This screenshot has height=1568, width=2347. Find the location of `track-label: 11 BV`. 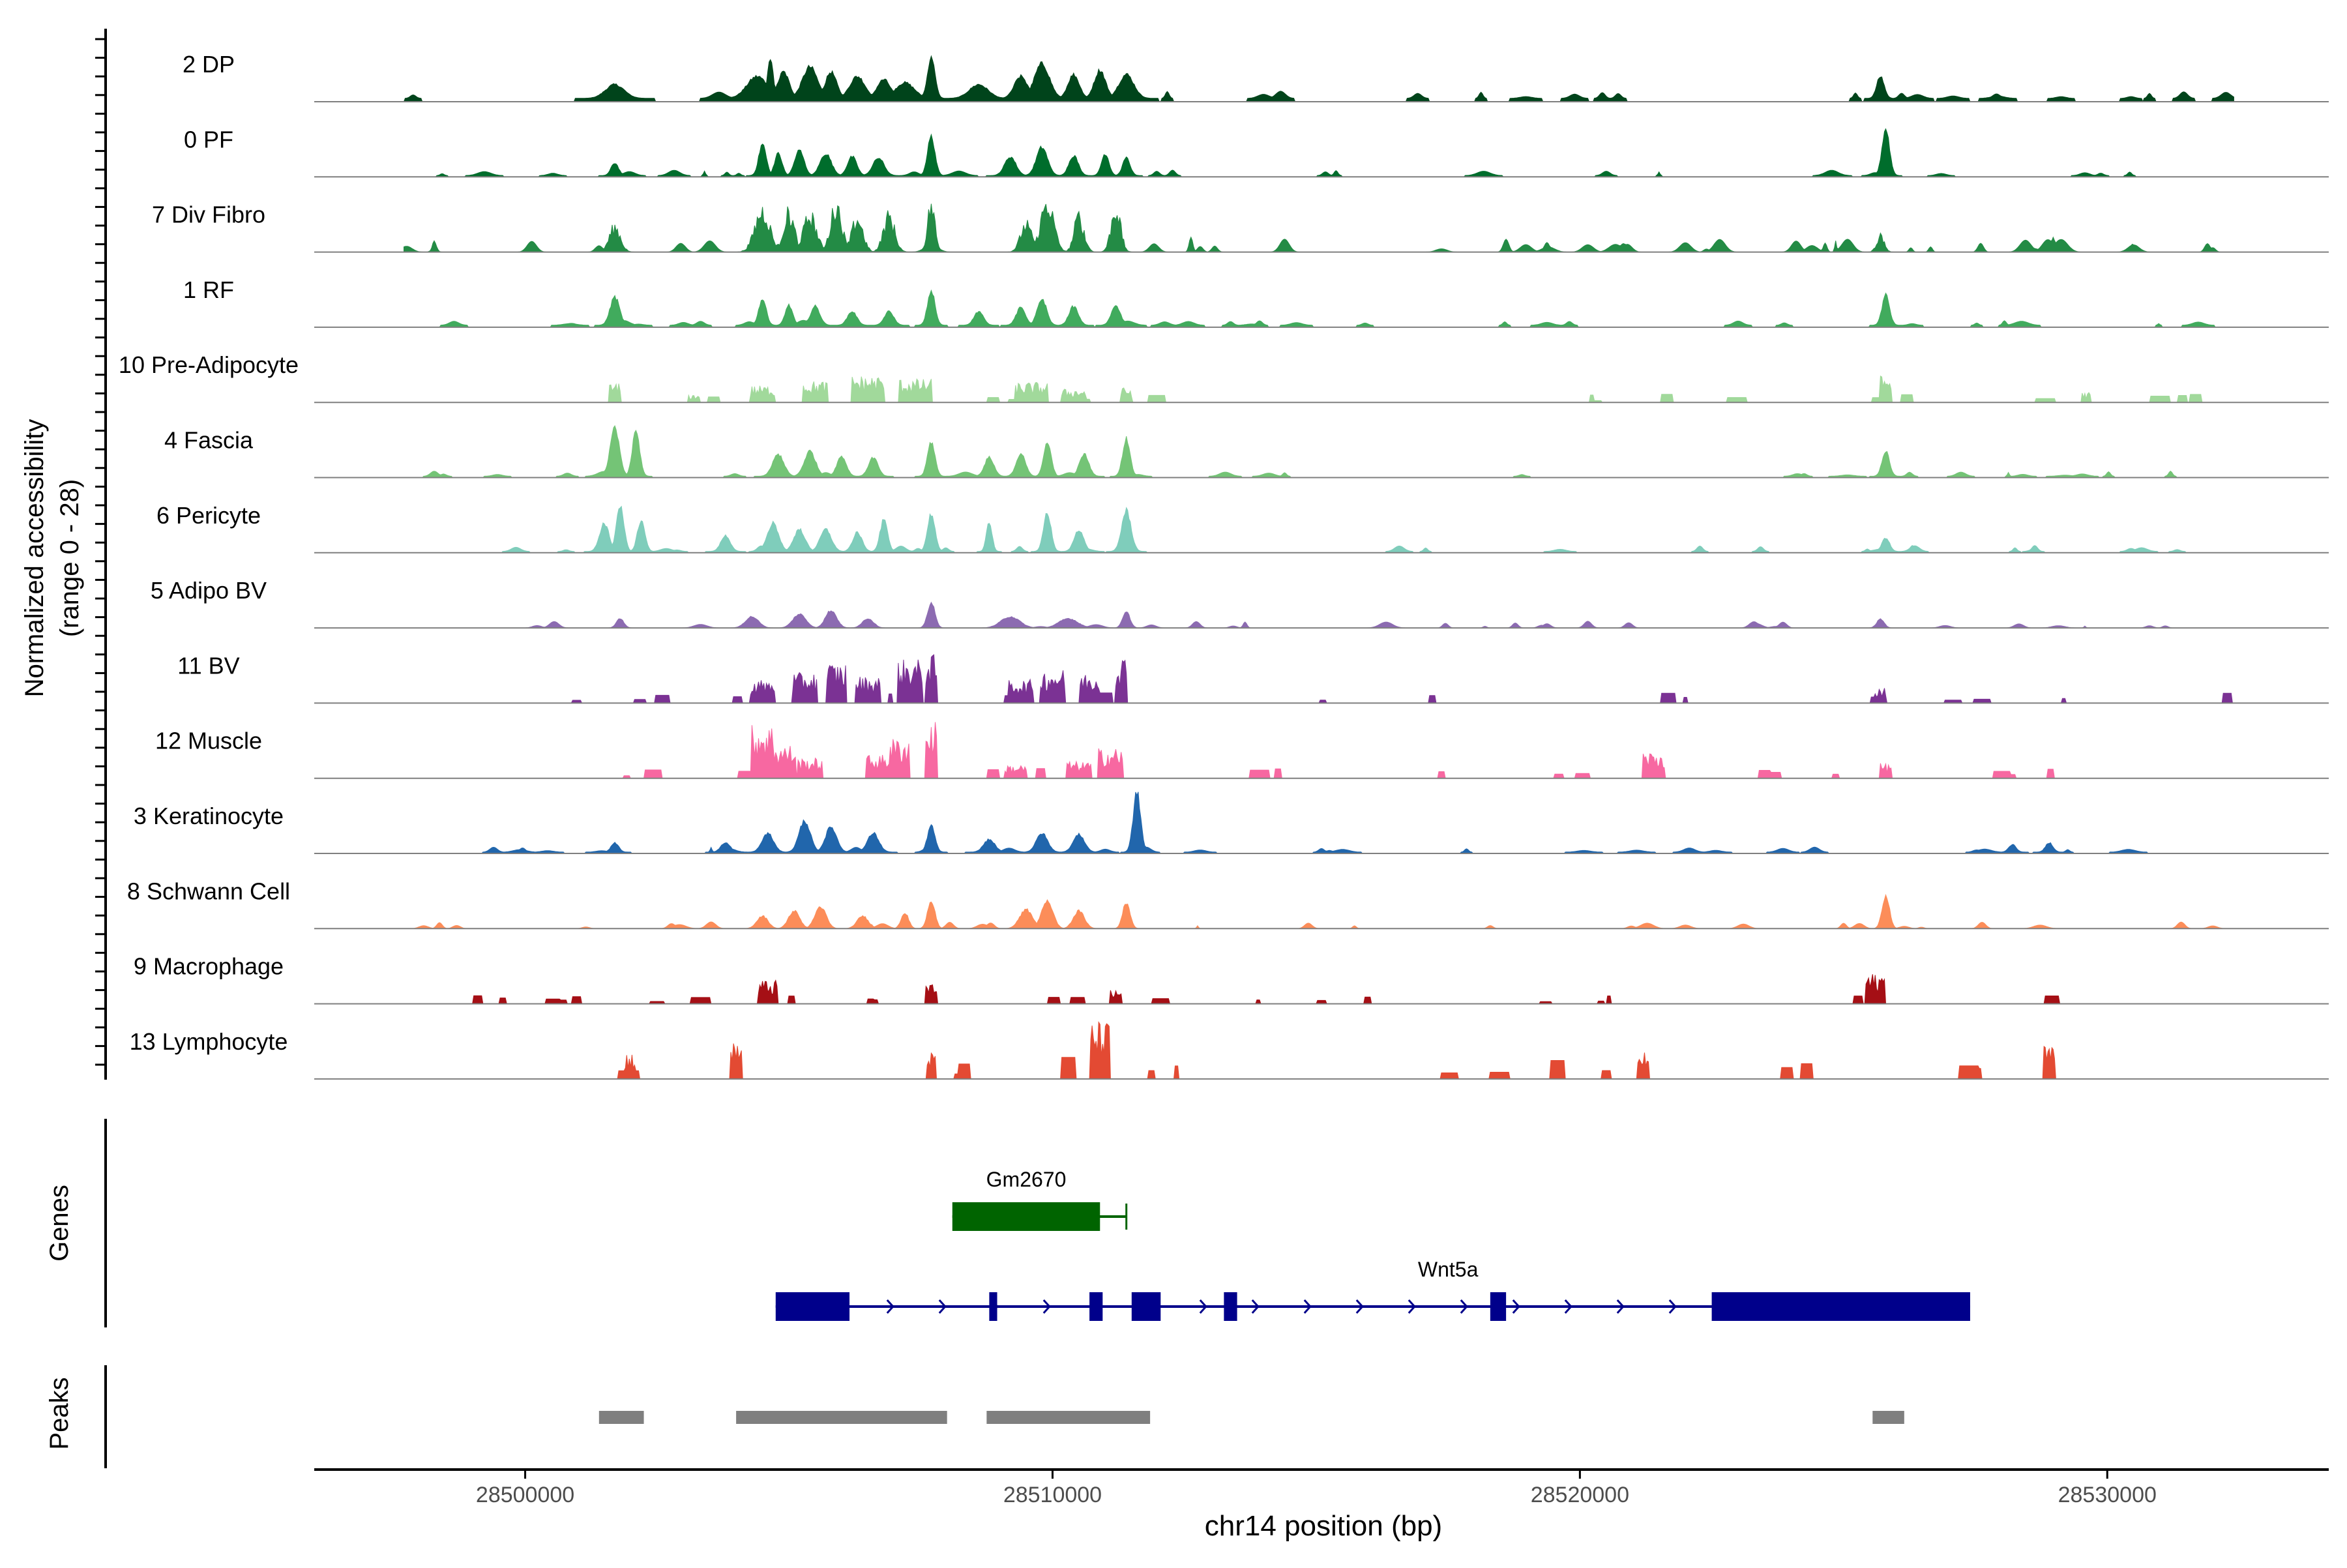

track-label: 11 BV is located at coordinates (208, 666).